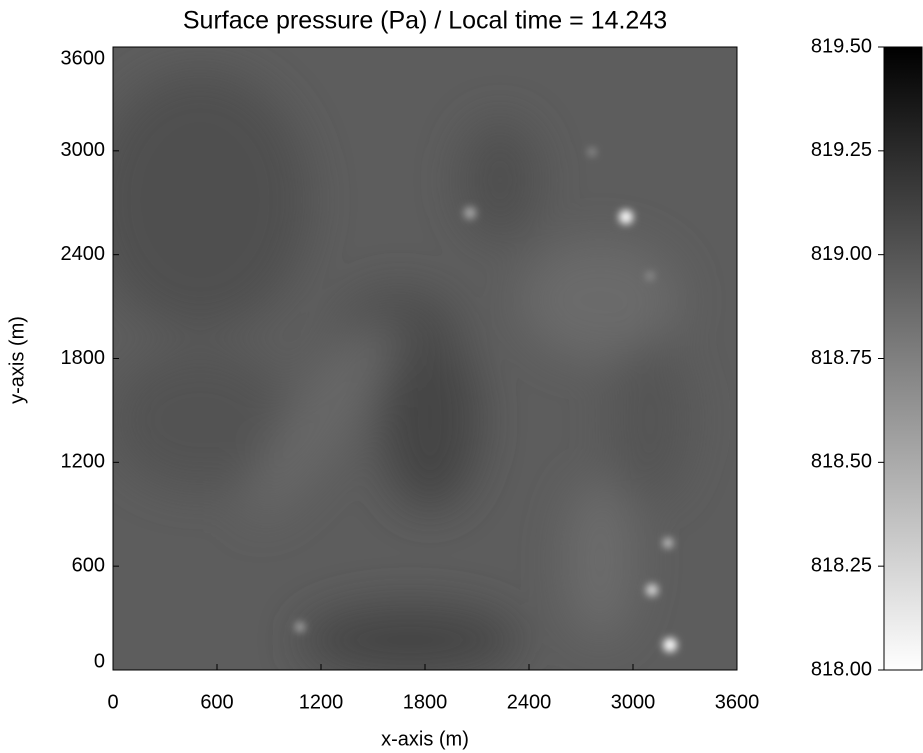  Describe the element at coordinates (321, 702) in the screenshot. I see `x-tick-label: 1200` at that location.